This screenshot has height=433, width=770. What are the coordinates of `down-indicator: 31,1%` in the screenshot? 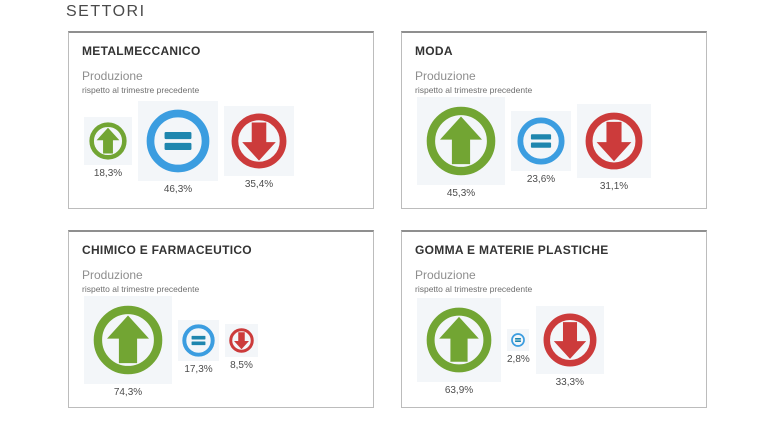 It's located at (614, 148).